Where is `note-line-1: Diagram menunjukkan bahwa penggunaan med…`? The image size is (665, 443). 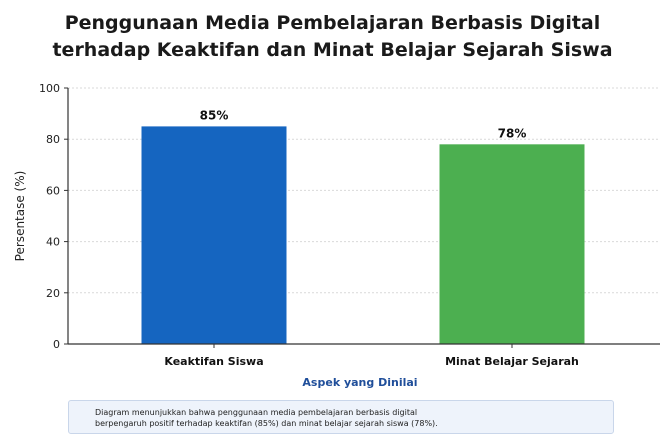 note-line-1: Diagram menunjukkan bahwa penggunaan med… is located at coordinates (256, 412).